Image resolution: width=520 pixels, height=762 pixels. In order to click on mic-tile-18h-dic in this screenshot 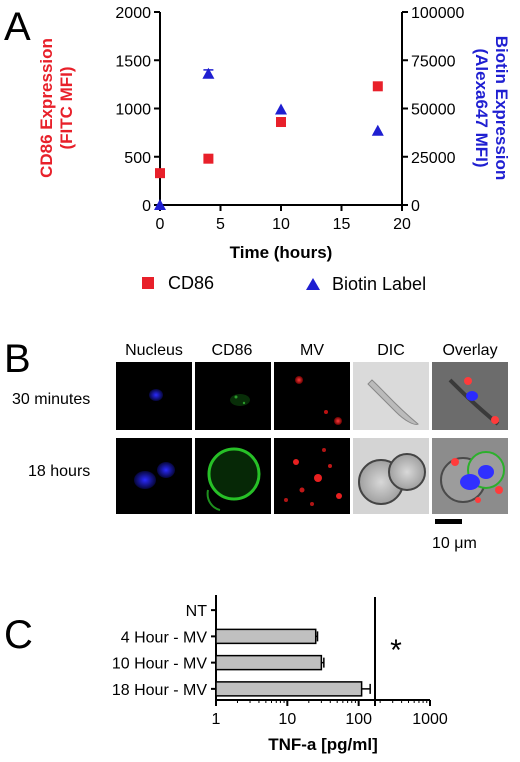, I will do `click(391, 476)`.